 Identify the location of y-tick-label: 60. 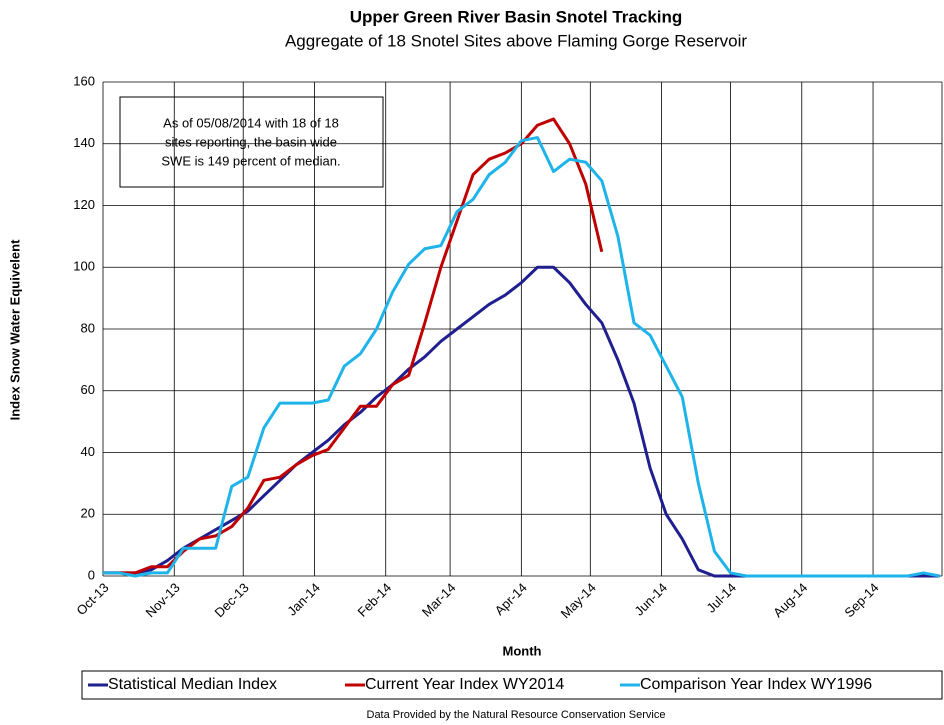
(88, 389).